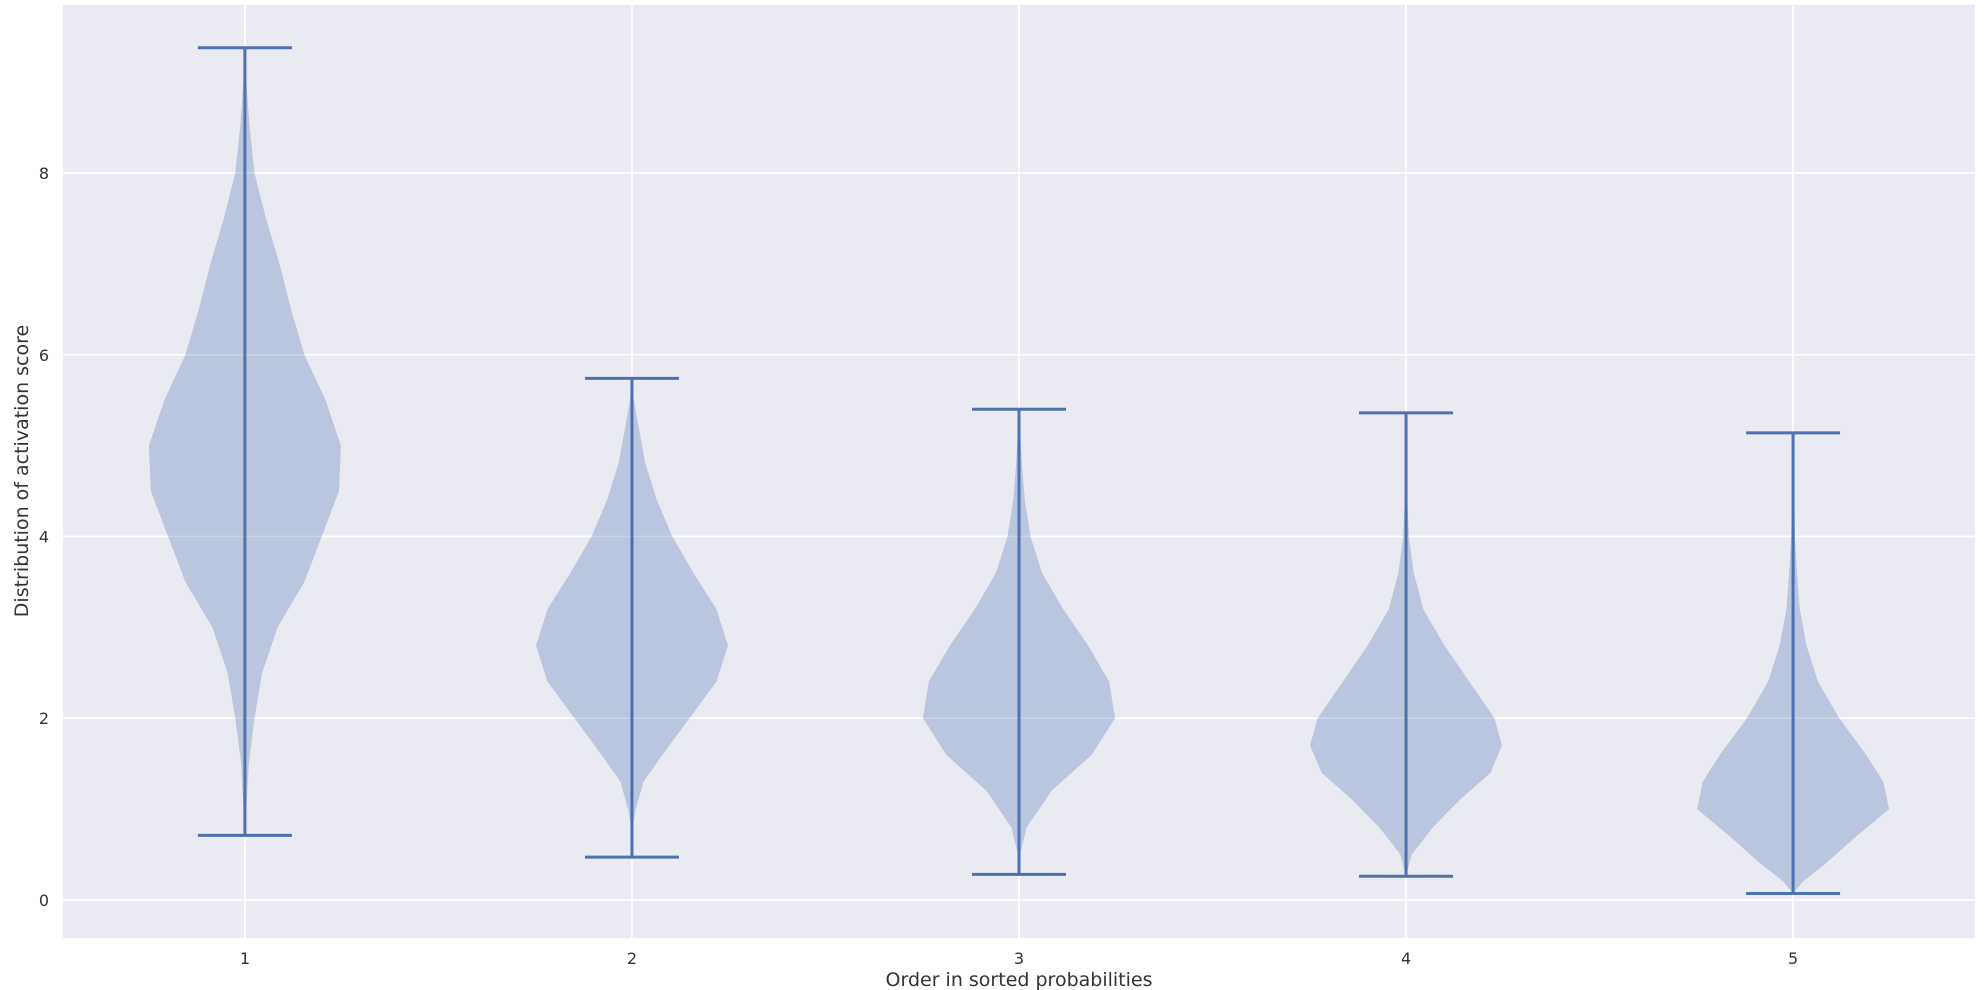 The image size is (1984, 990). What do you see at coordinates (632, 958) in the screenshot?
I see `x-tick-label: 2` at bounding box center [632, 958].